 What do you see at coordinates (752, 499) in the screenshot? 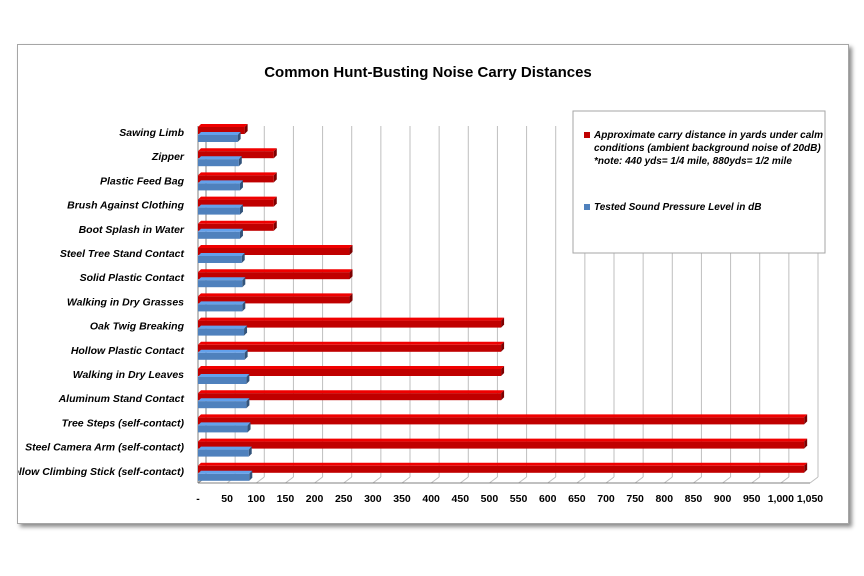
I see `x-tick-label: 950` at bounding box center [752, 499].